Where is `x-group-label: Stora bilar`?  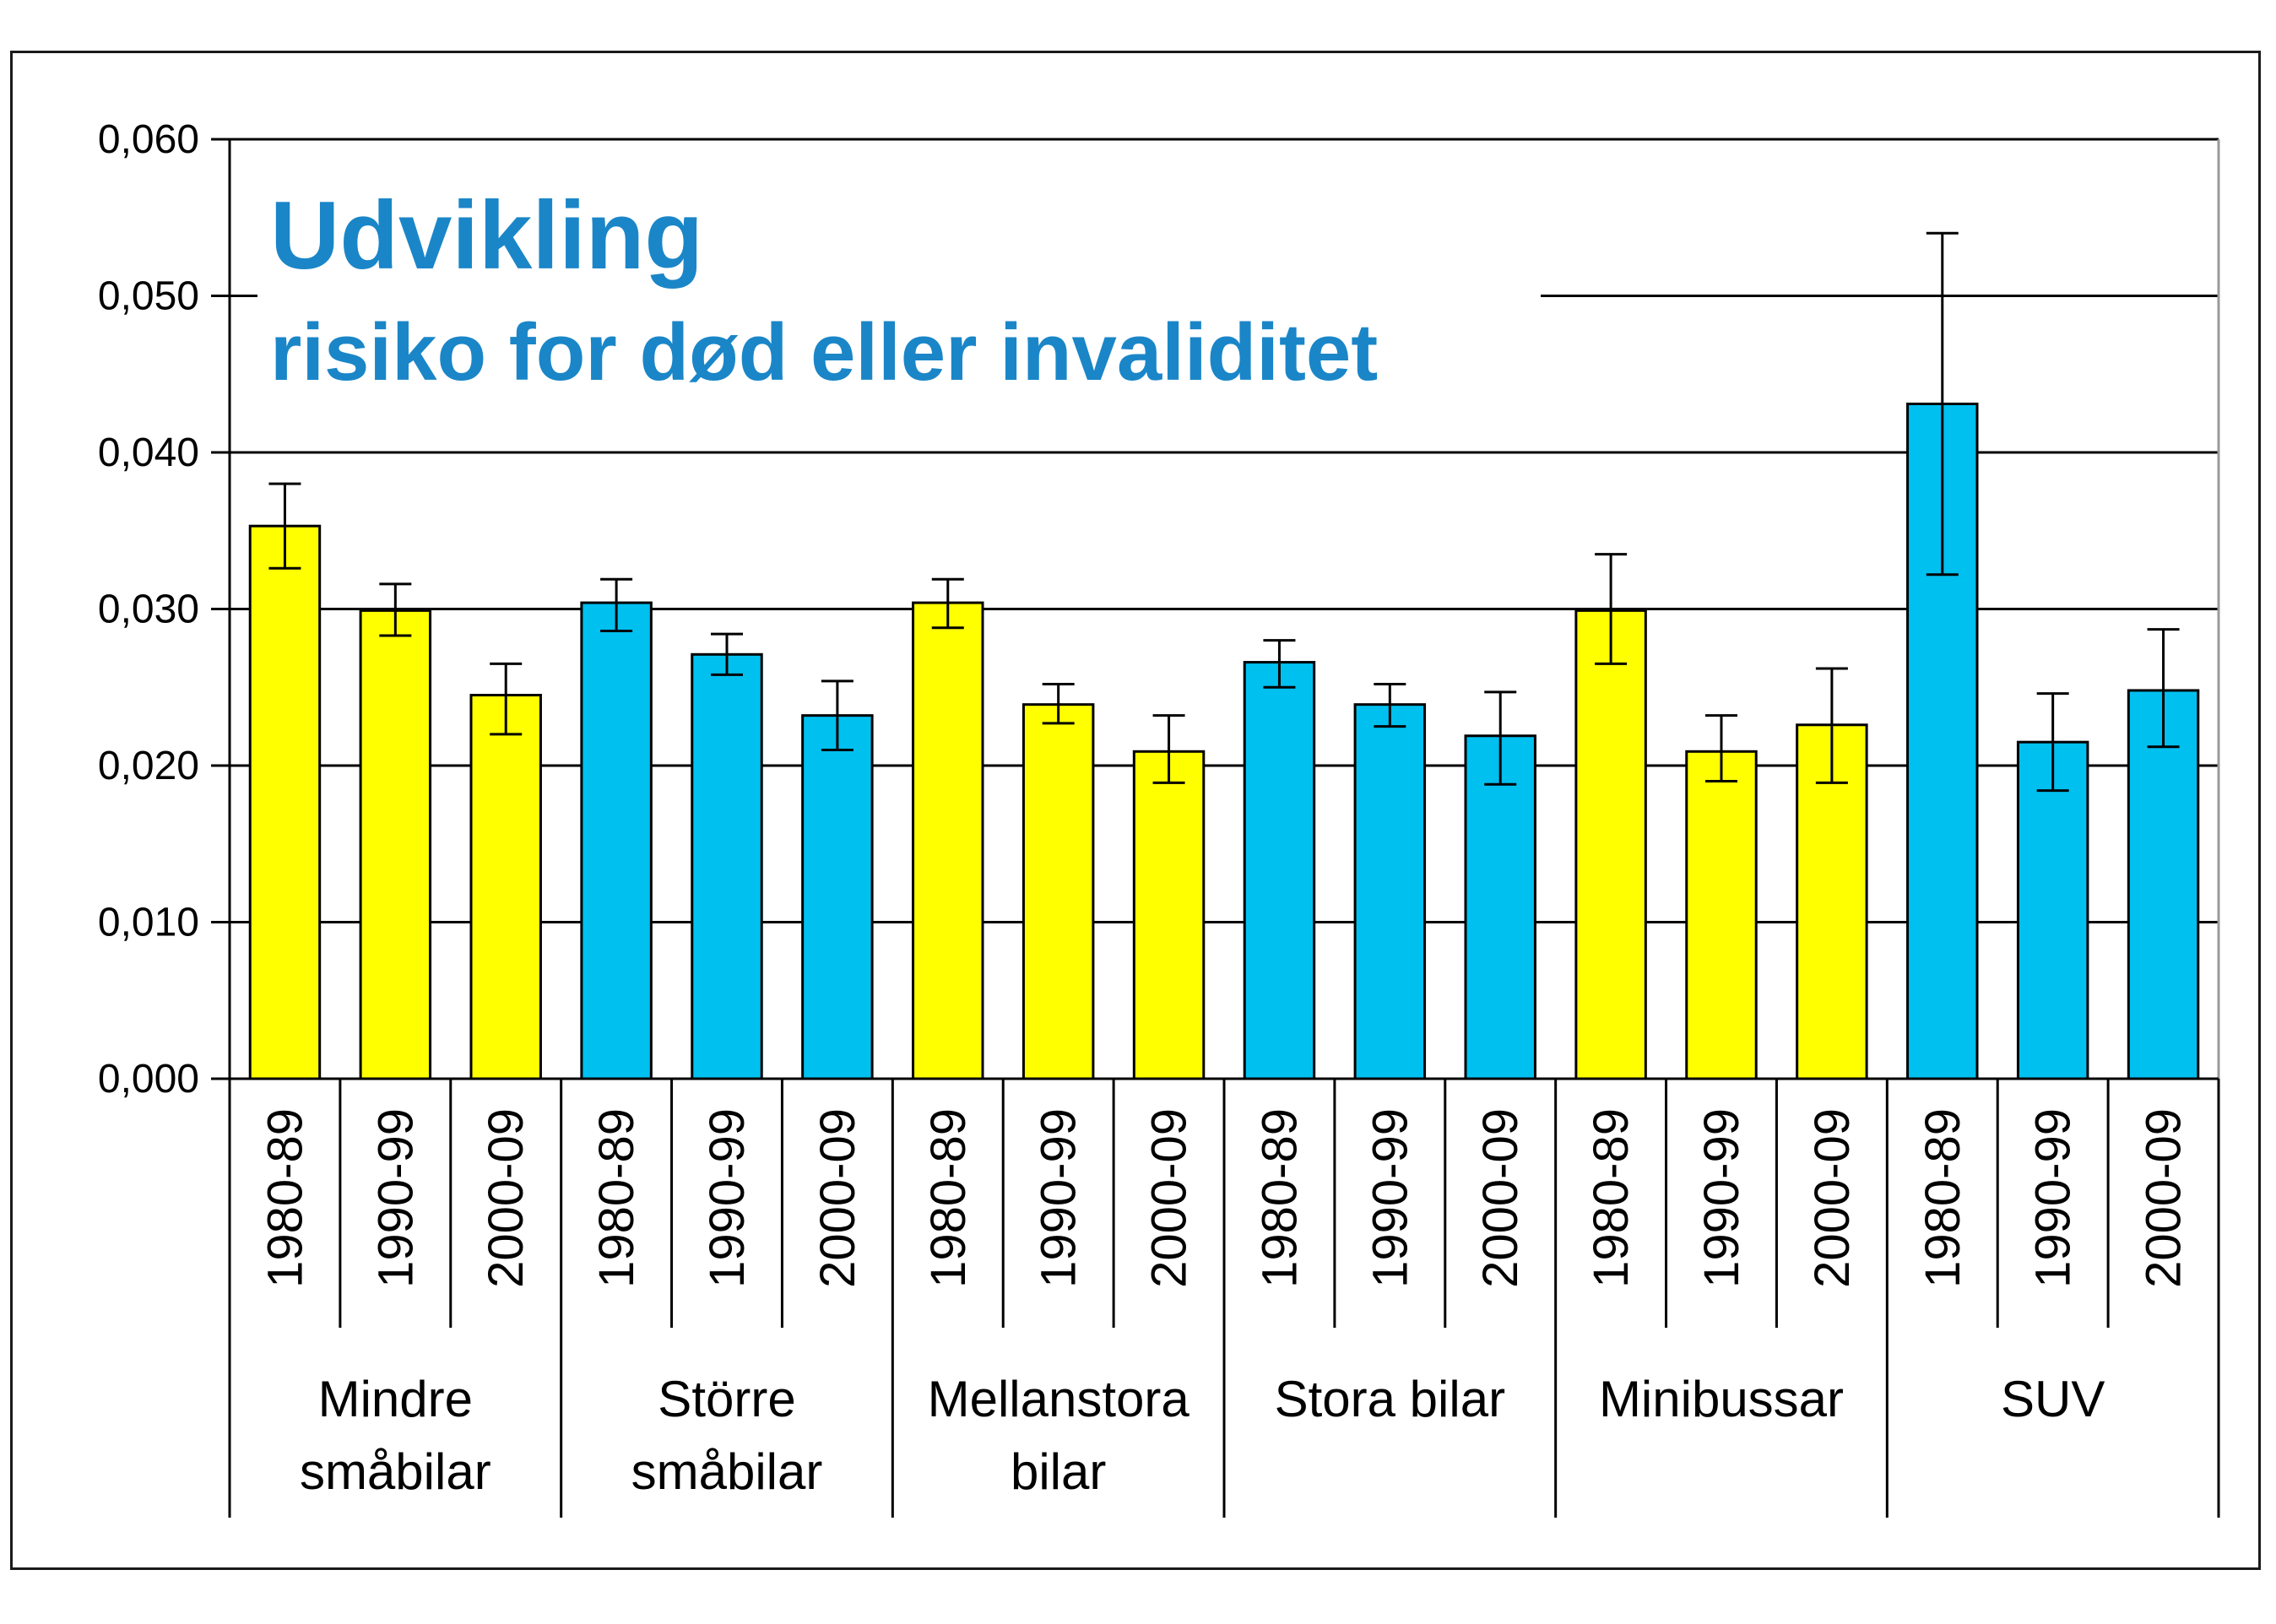 x-group-label: Stora bilar is located at coordinates (1390, 1399).